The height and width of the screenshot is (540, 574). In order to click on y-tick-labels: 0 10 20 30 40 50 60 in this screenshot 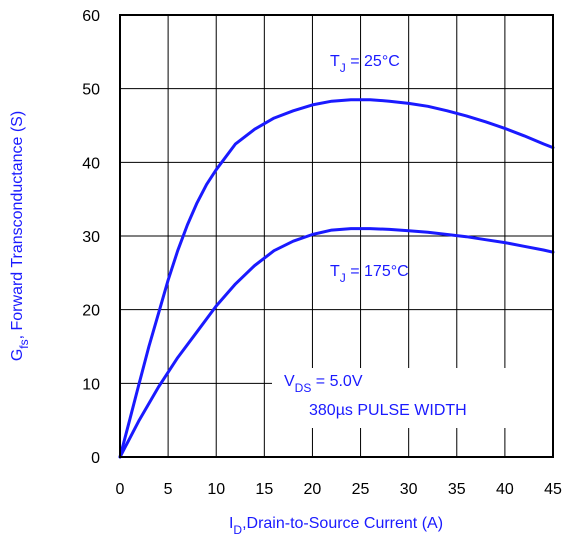, I will do `click(91, 237)`.